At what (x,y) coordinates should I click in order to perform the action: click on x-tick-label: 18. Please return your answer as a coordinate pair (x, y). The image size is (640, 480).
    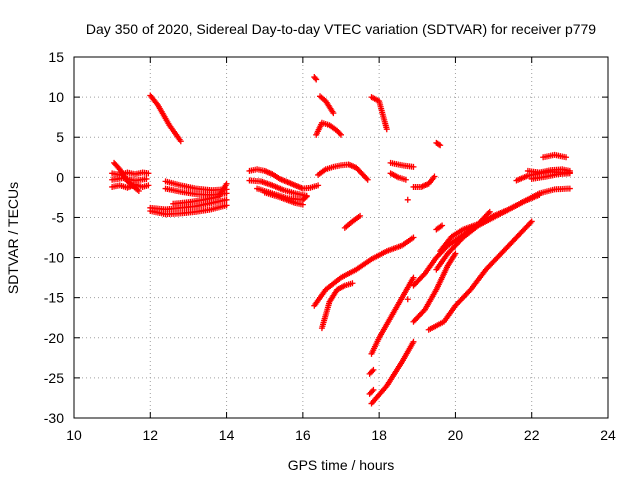
    Looking at the image, I should click on (379, 435).